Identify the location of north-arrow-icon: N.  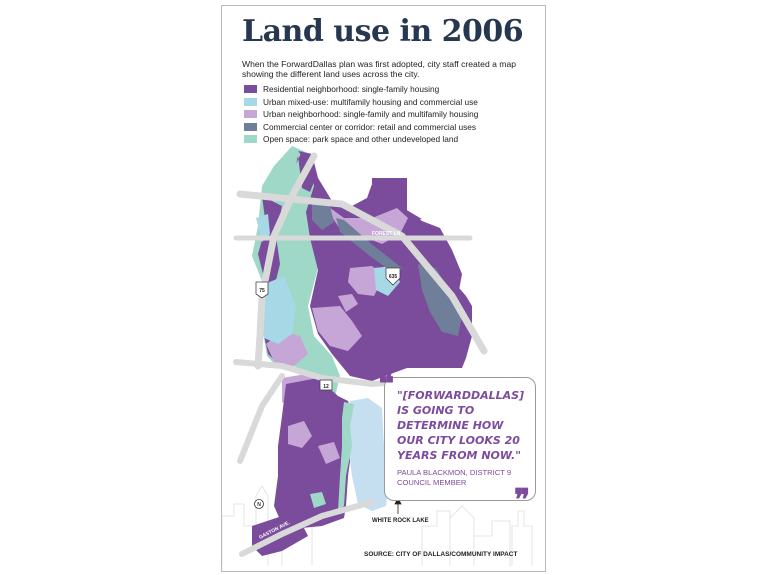
(259, 504).